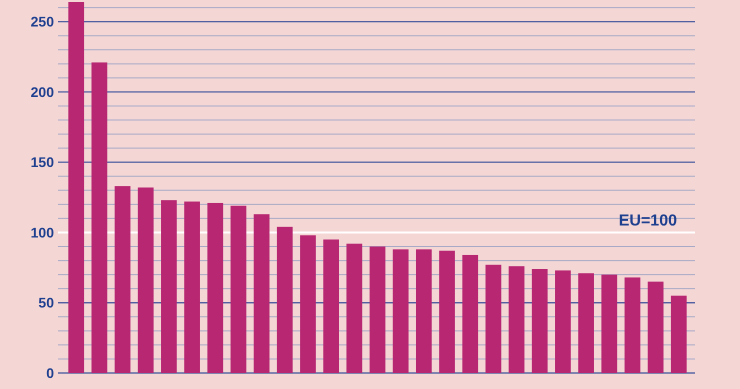 The image size is (740, 389). What do you see at coordinates (42, 22) in the screenshot?
I see `y-tick-label: 250` at bounding box center [42, 22].